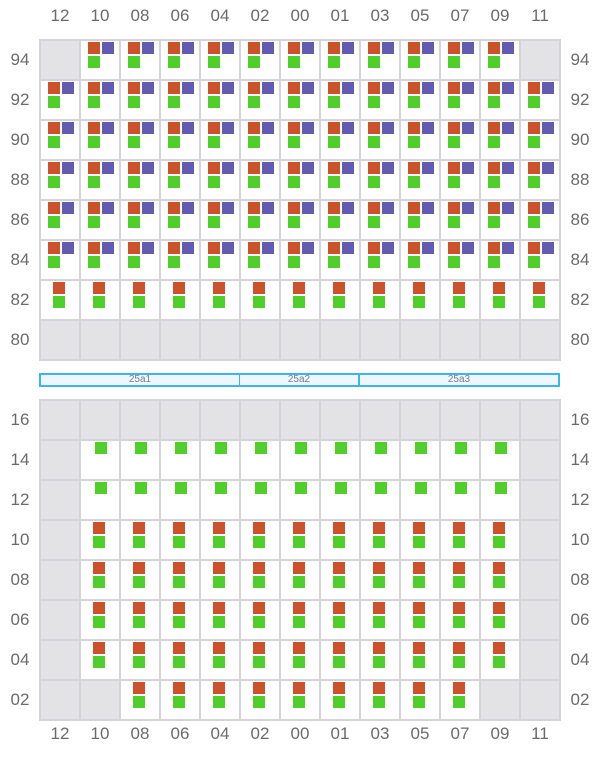 The height and width of the screenshot is (760, 600). I want to click on band-segment: 25a1, so click(140, 380).